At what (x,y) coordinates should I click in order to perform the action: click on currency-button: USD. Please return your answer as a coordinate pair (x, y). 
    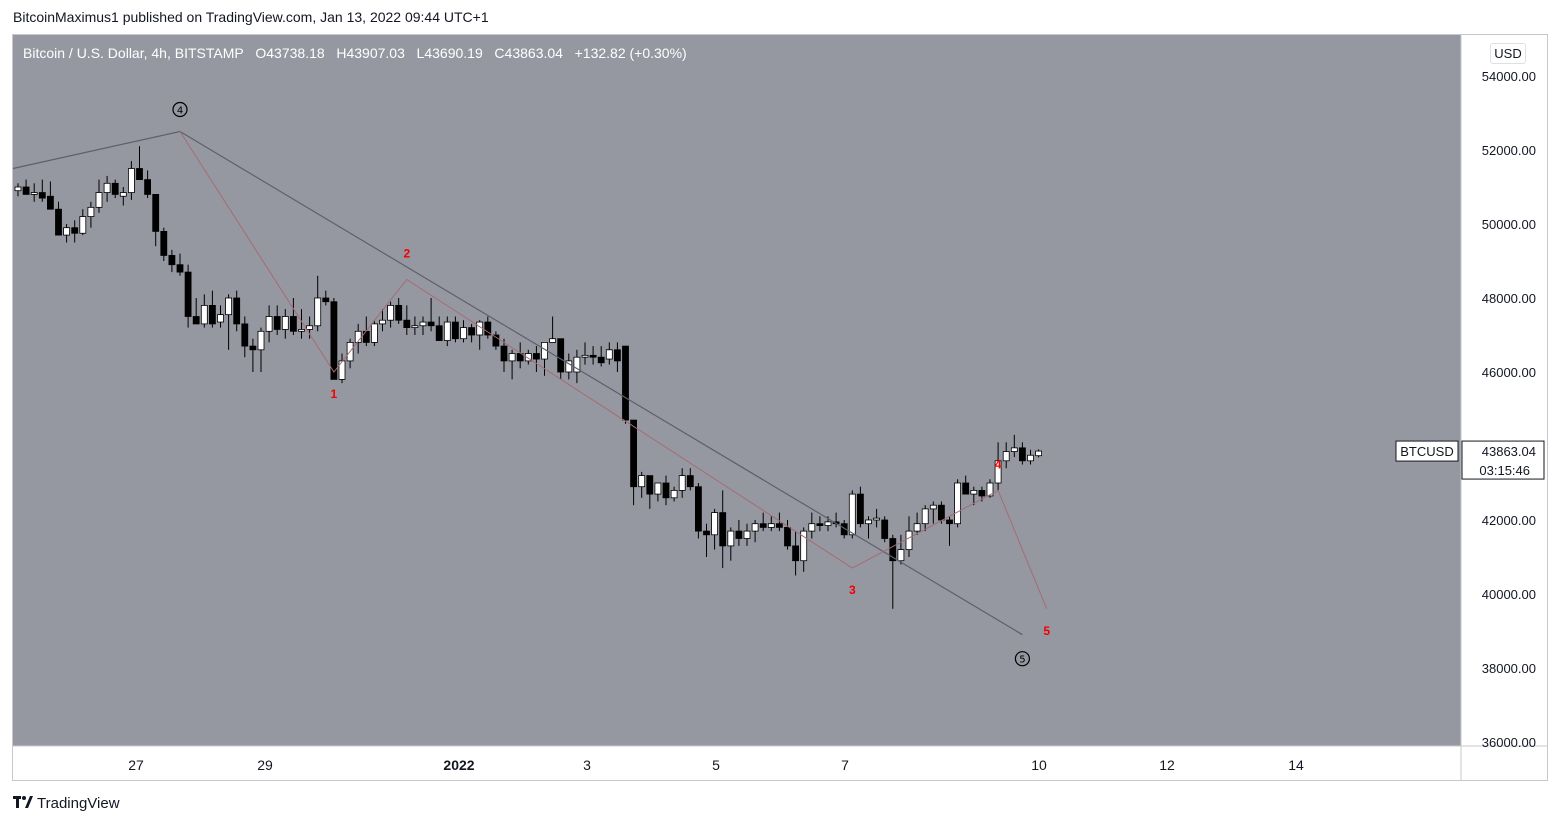
    Looking at the image, I should click on (1508, 53).